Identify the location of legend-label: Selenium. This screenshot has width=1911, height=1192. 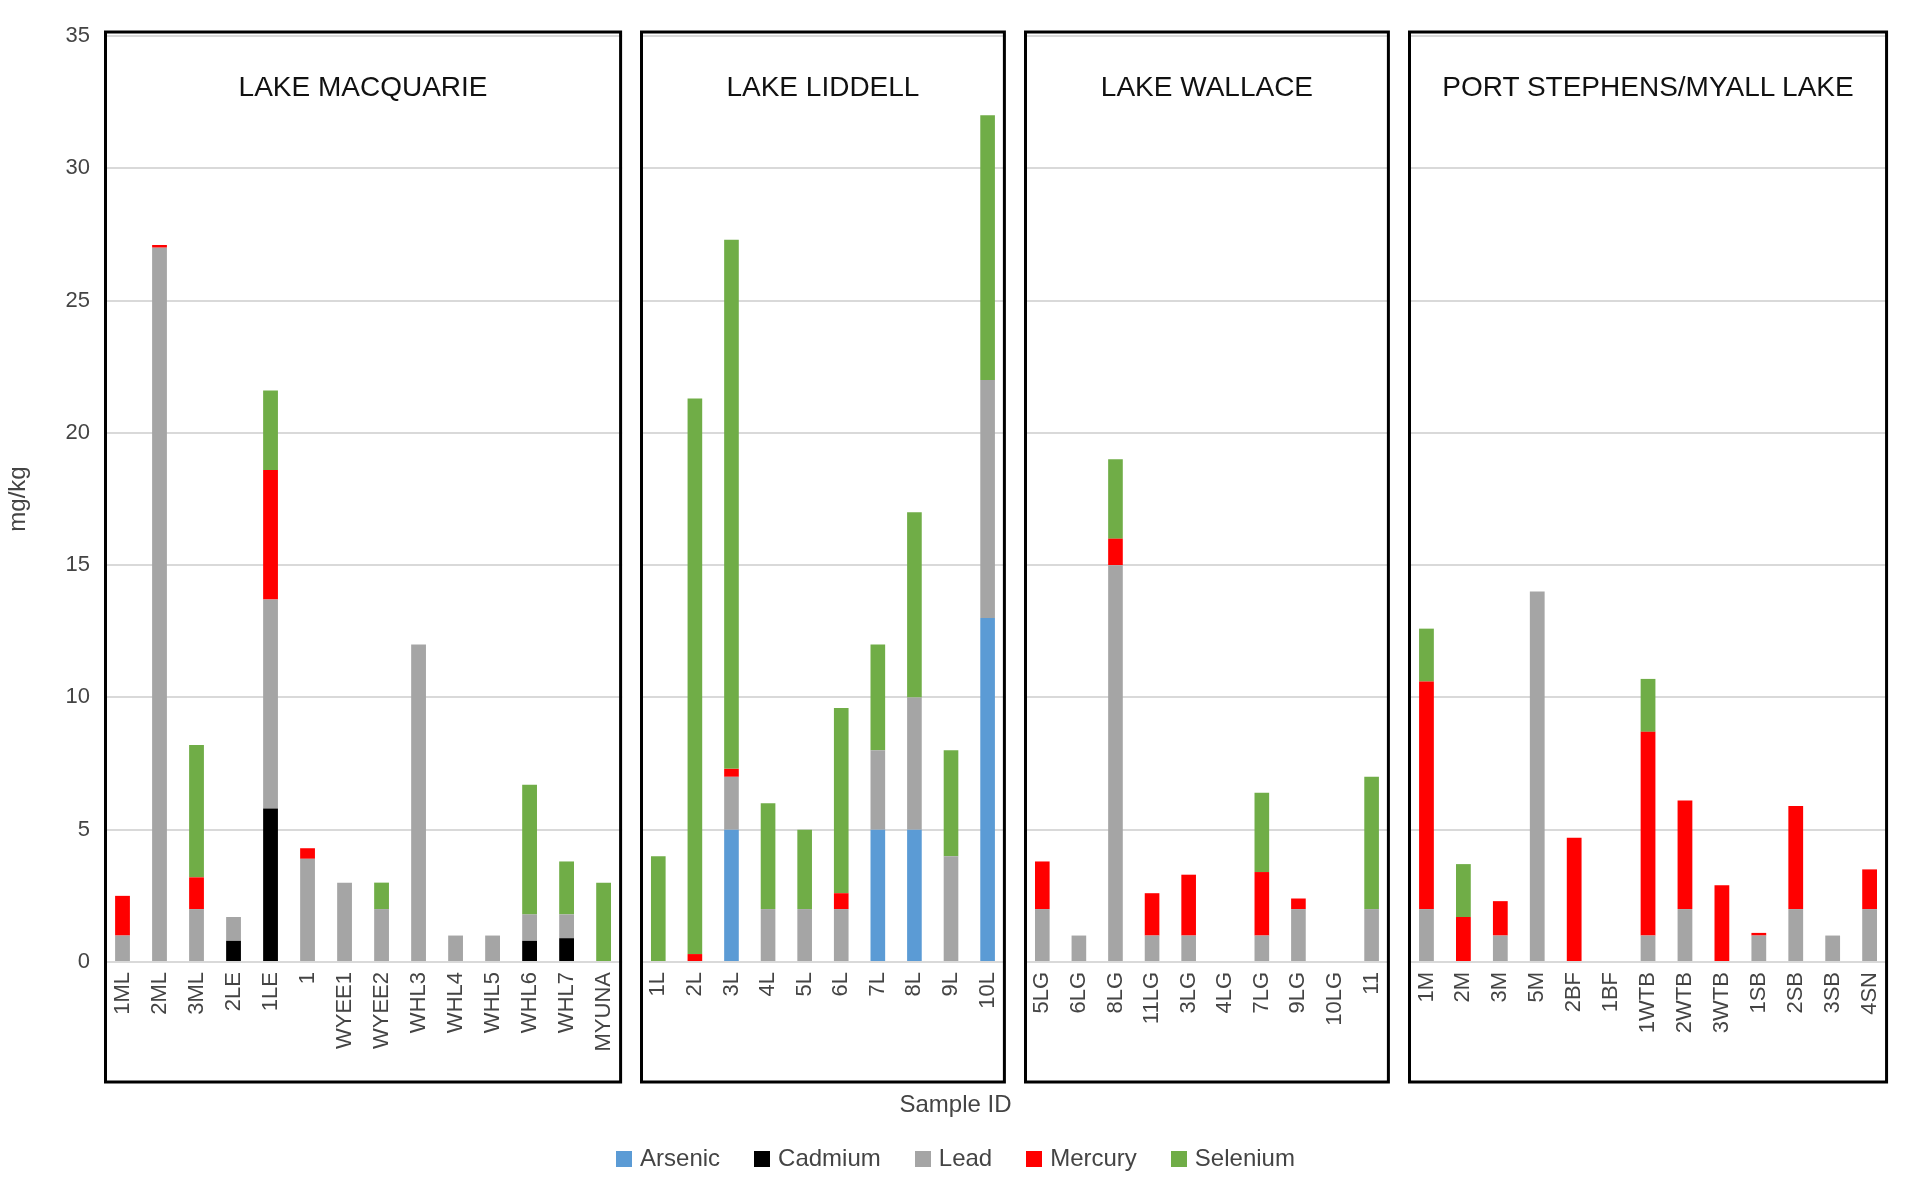
(1244, 1158).